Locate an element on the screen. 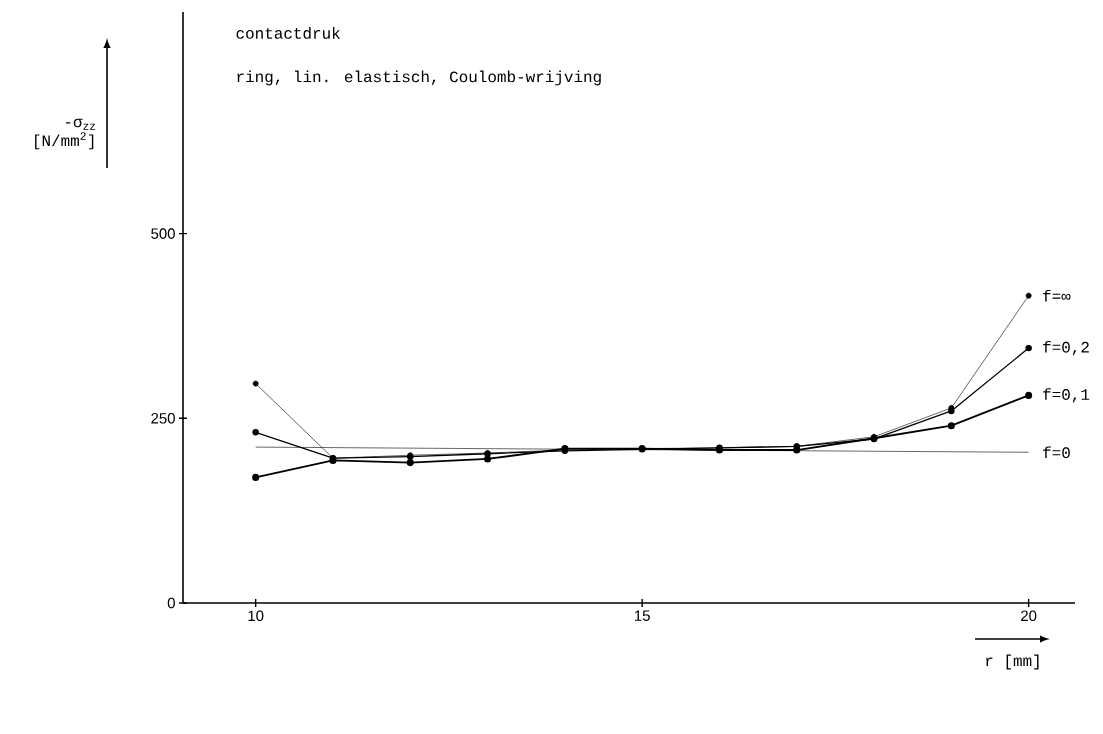  y-tick-label: 250 is located at coordinates (163, 418).